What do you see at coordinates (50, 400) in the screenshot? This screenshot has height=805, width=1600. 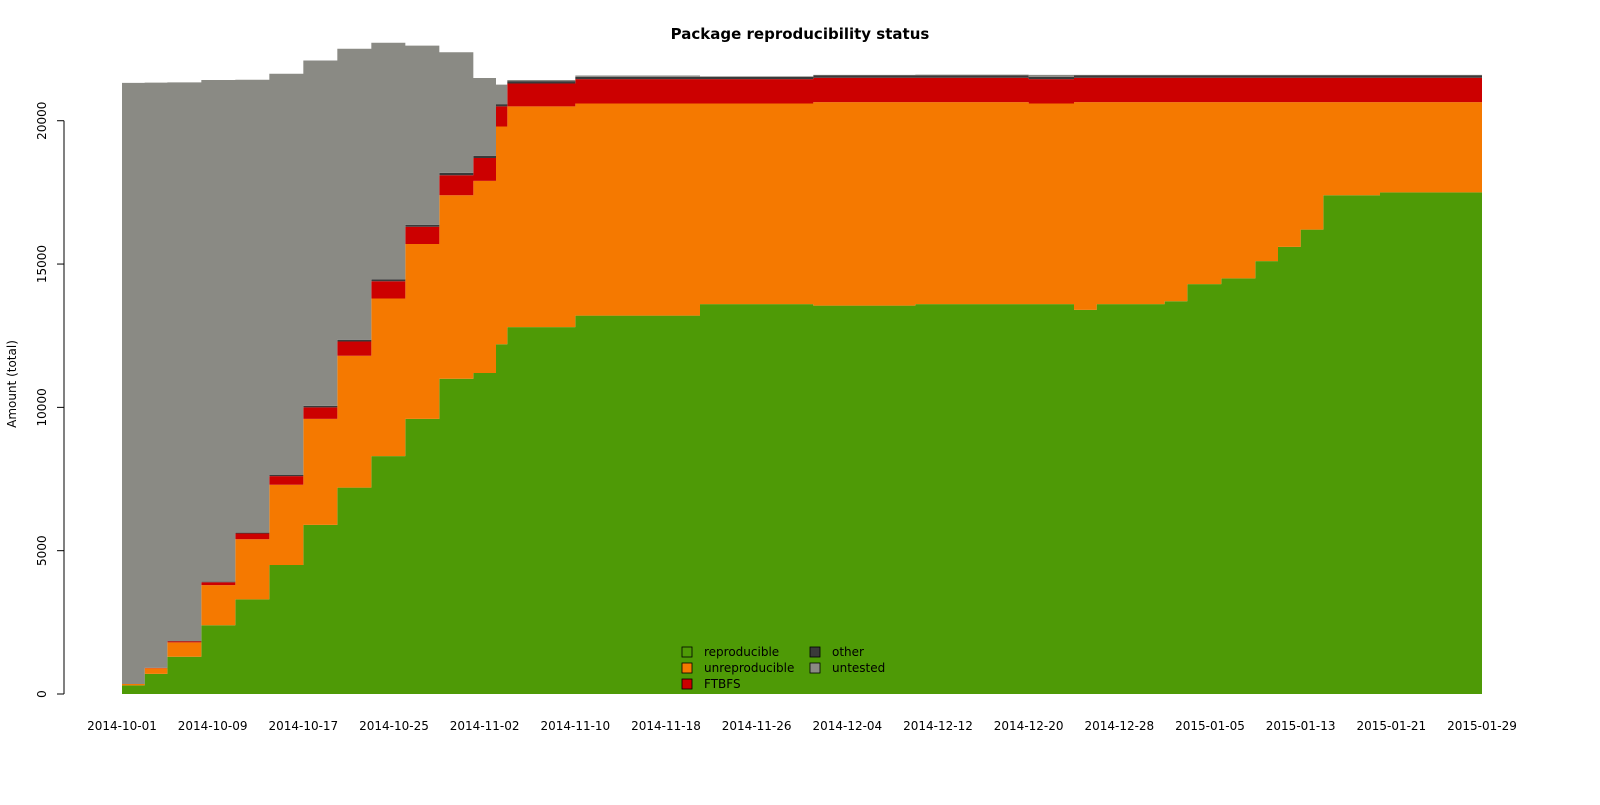 I see `y-axis: 0 5000 10000 15000 20000` at bounding box center [50, 400].